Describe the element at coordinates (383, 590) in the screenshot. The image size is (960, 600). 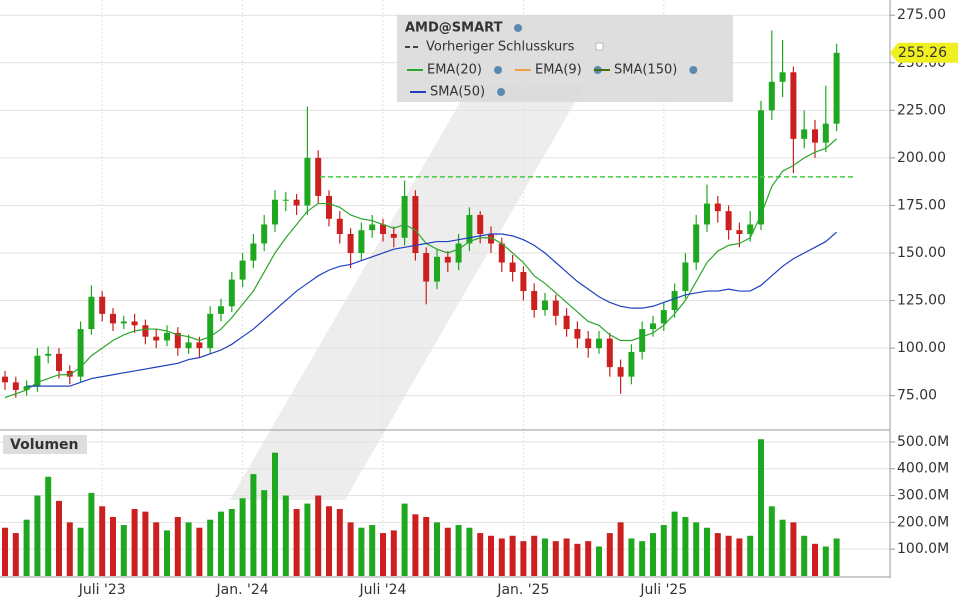
I see `x-tick-label: Juli '24` at that location.